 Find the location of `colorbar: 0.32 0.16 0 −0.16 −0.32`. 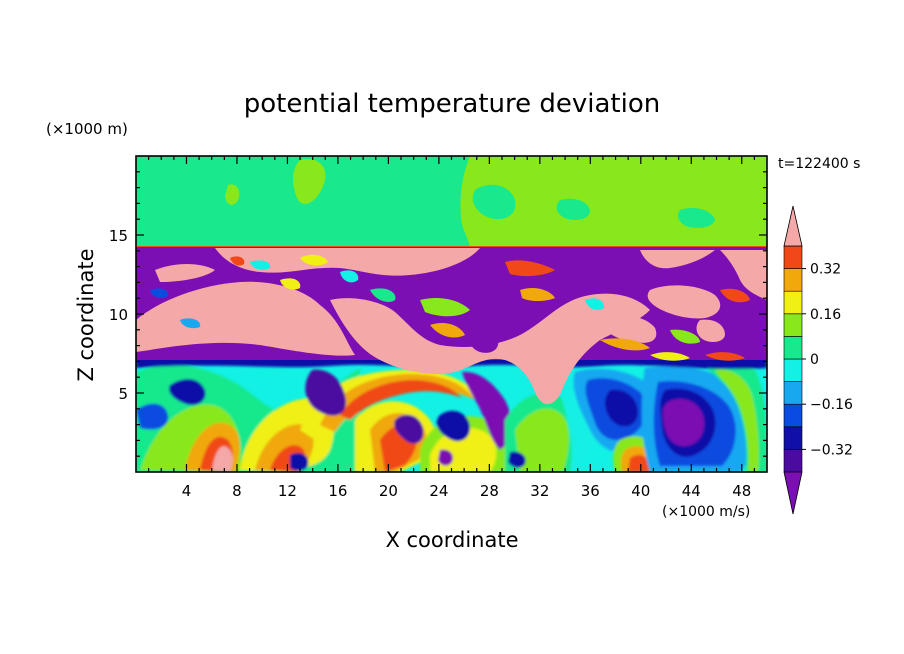

colorbar: 0.32 0.16 0 −0.16 −0.32 is located at coordinates (818, 360).